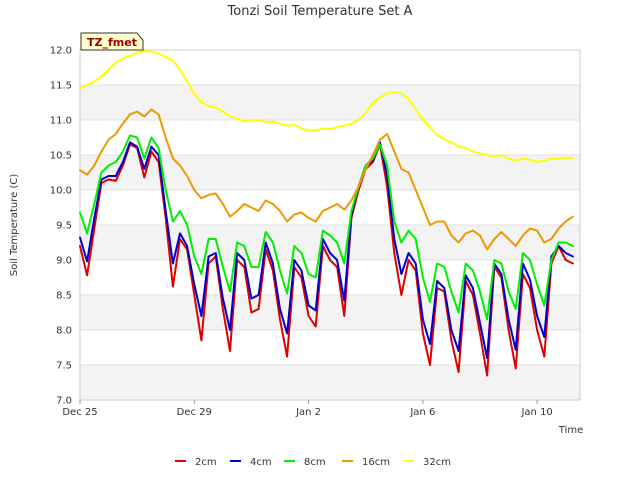 The image size is (640, 484). I want to click on y-tick-label: 9.5, so click(64, 226).